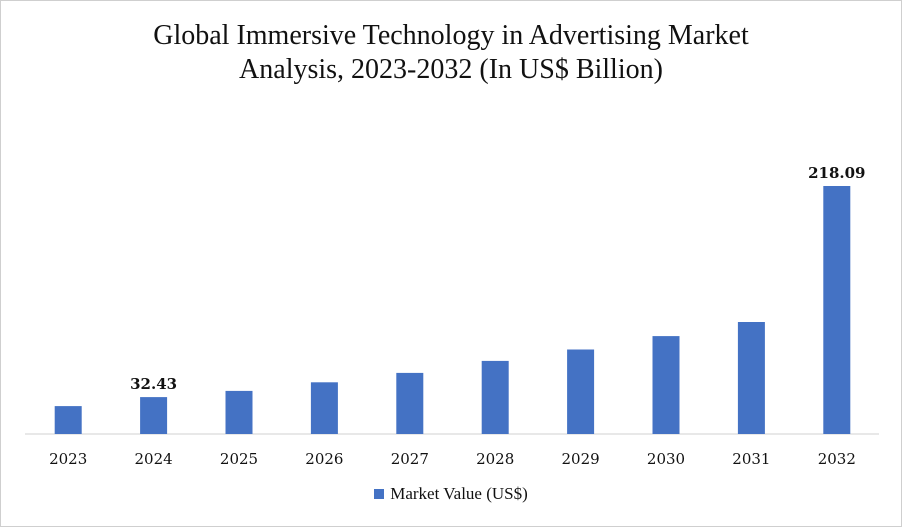 Image resolution: width=902 pixels, height=527 pixels. What do you see at coordinates (68, 459) in the screenshot?
I see `x-tick-label-2023: 2023` at bounding box center [68, 459].